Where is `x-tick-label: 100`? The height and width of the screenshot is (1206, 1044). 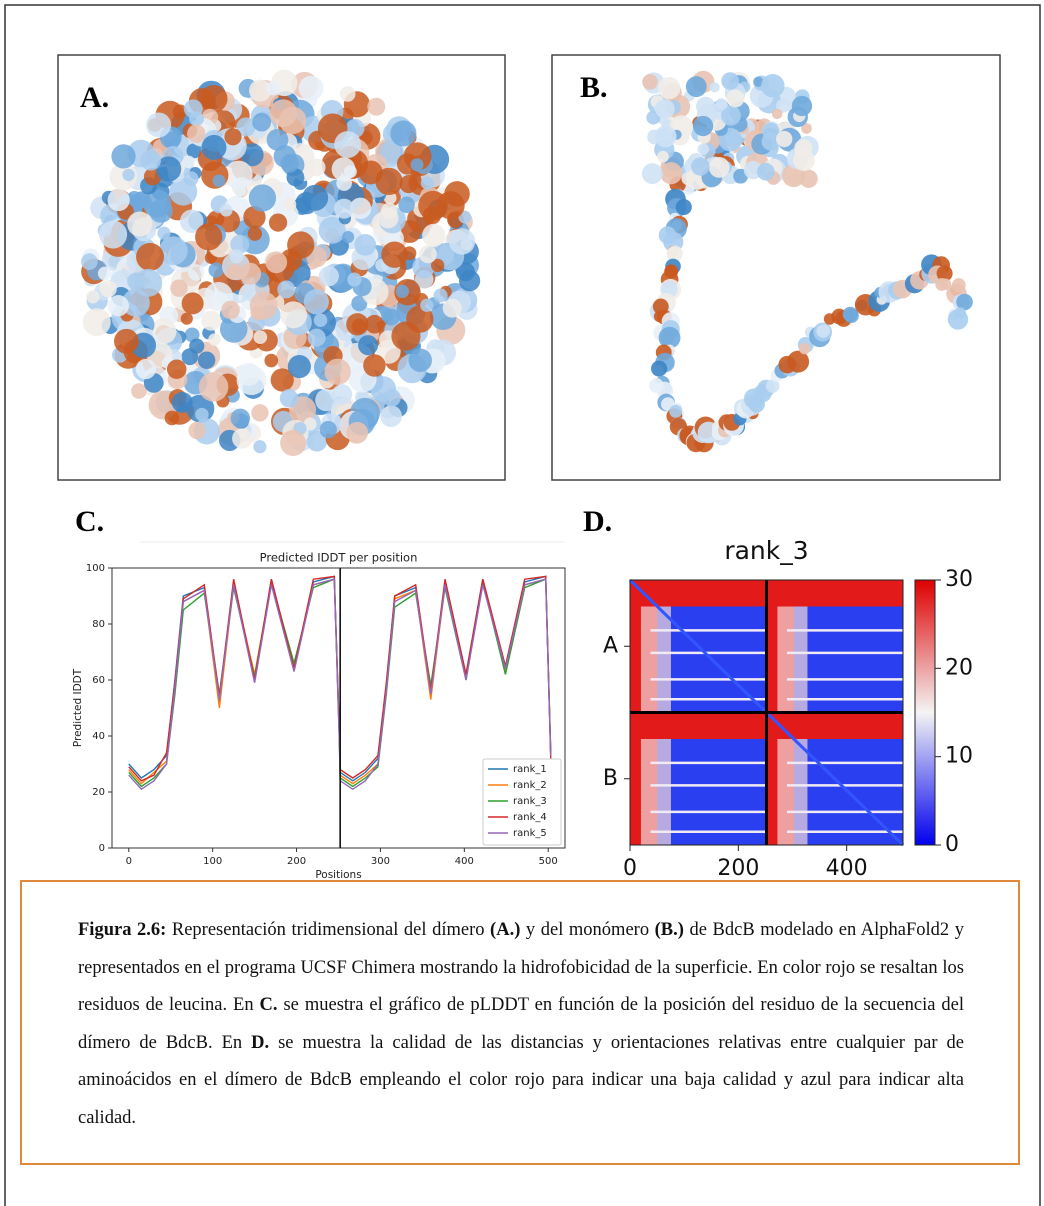 x-tick-label: 100 is located at coordinates (212, 861).